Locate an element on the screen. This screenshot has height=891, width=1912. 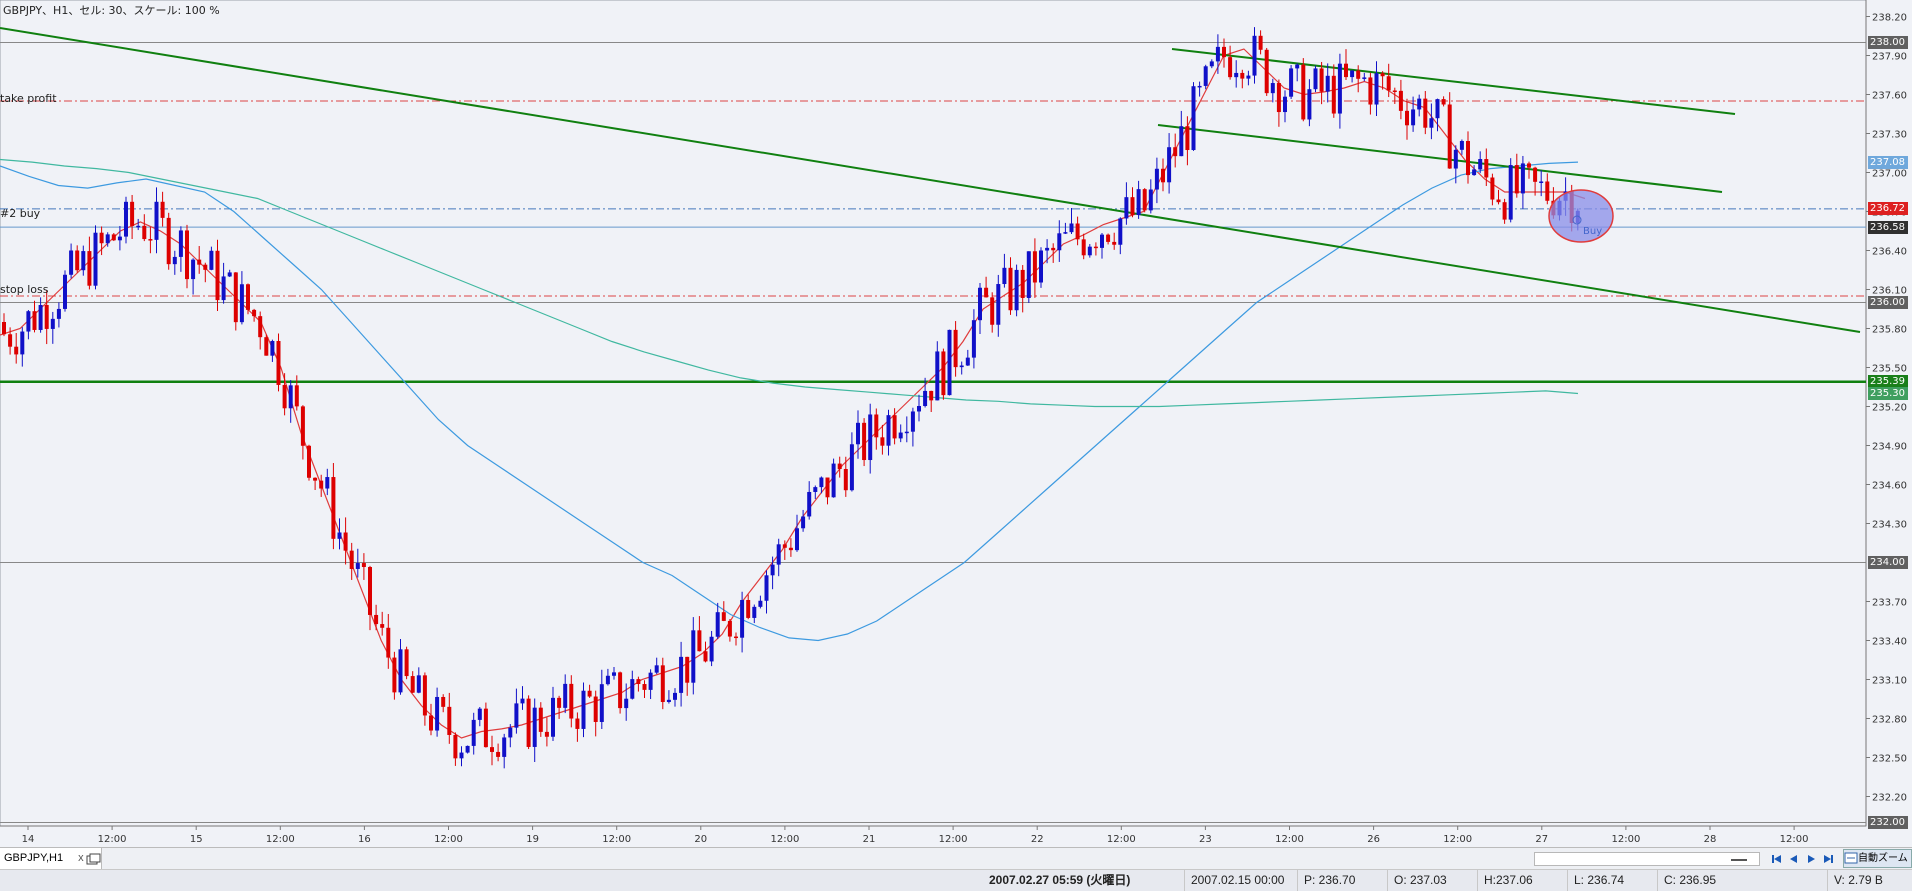
scroll-slider is located at coordinates (1647, 859).